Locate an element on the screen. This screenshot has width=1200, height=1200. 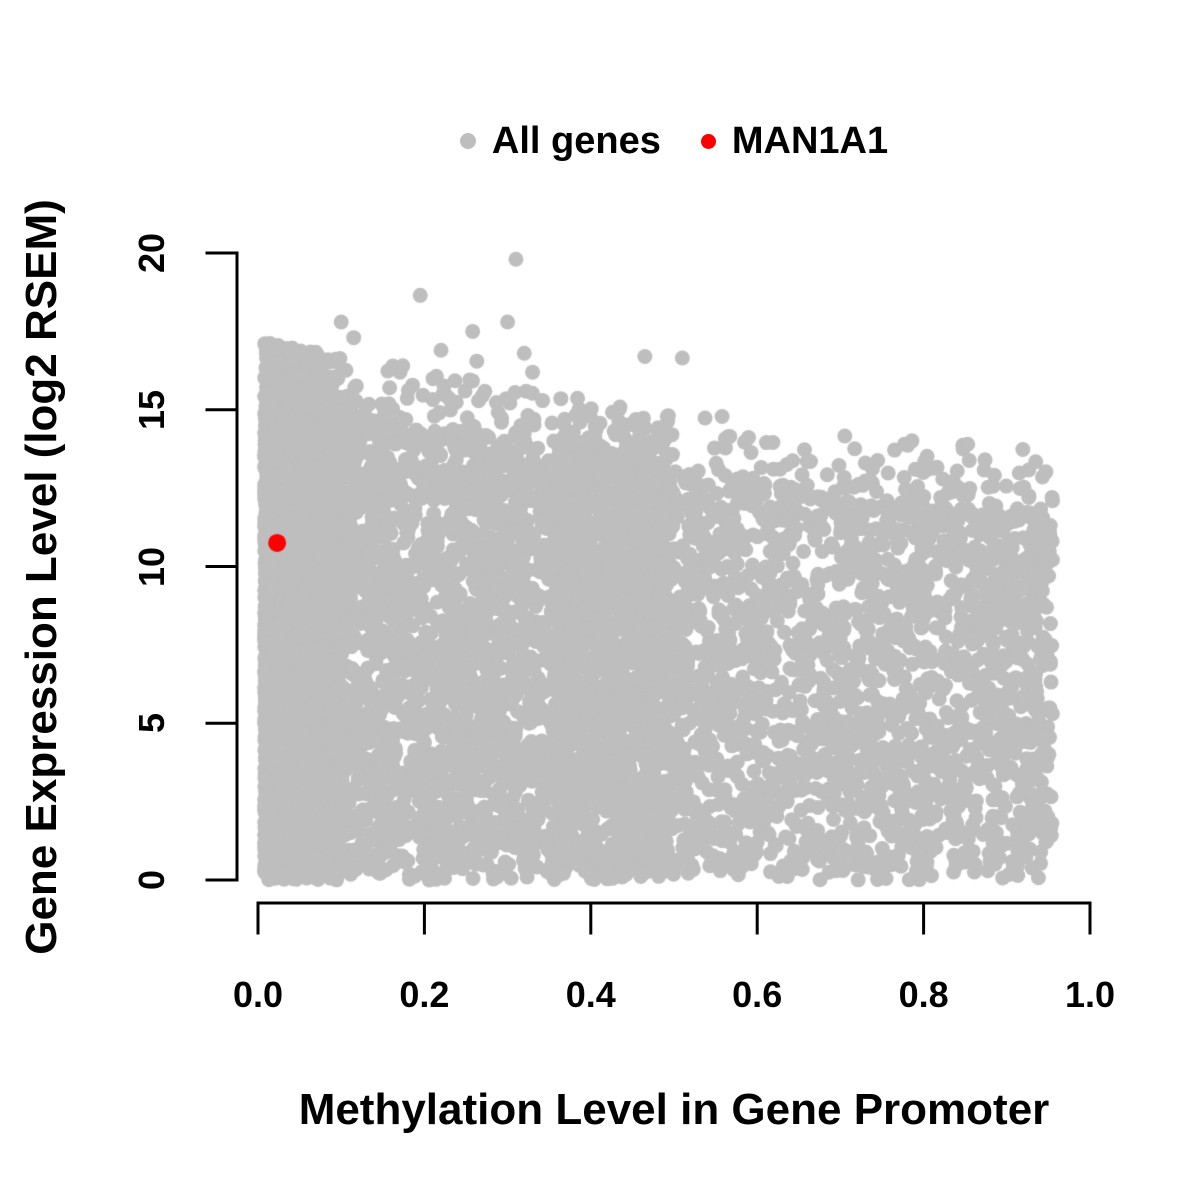
x-tick-label: 0.0 is located at coordinates (258, 994).